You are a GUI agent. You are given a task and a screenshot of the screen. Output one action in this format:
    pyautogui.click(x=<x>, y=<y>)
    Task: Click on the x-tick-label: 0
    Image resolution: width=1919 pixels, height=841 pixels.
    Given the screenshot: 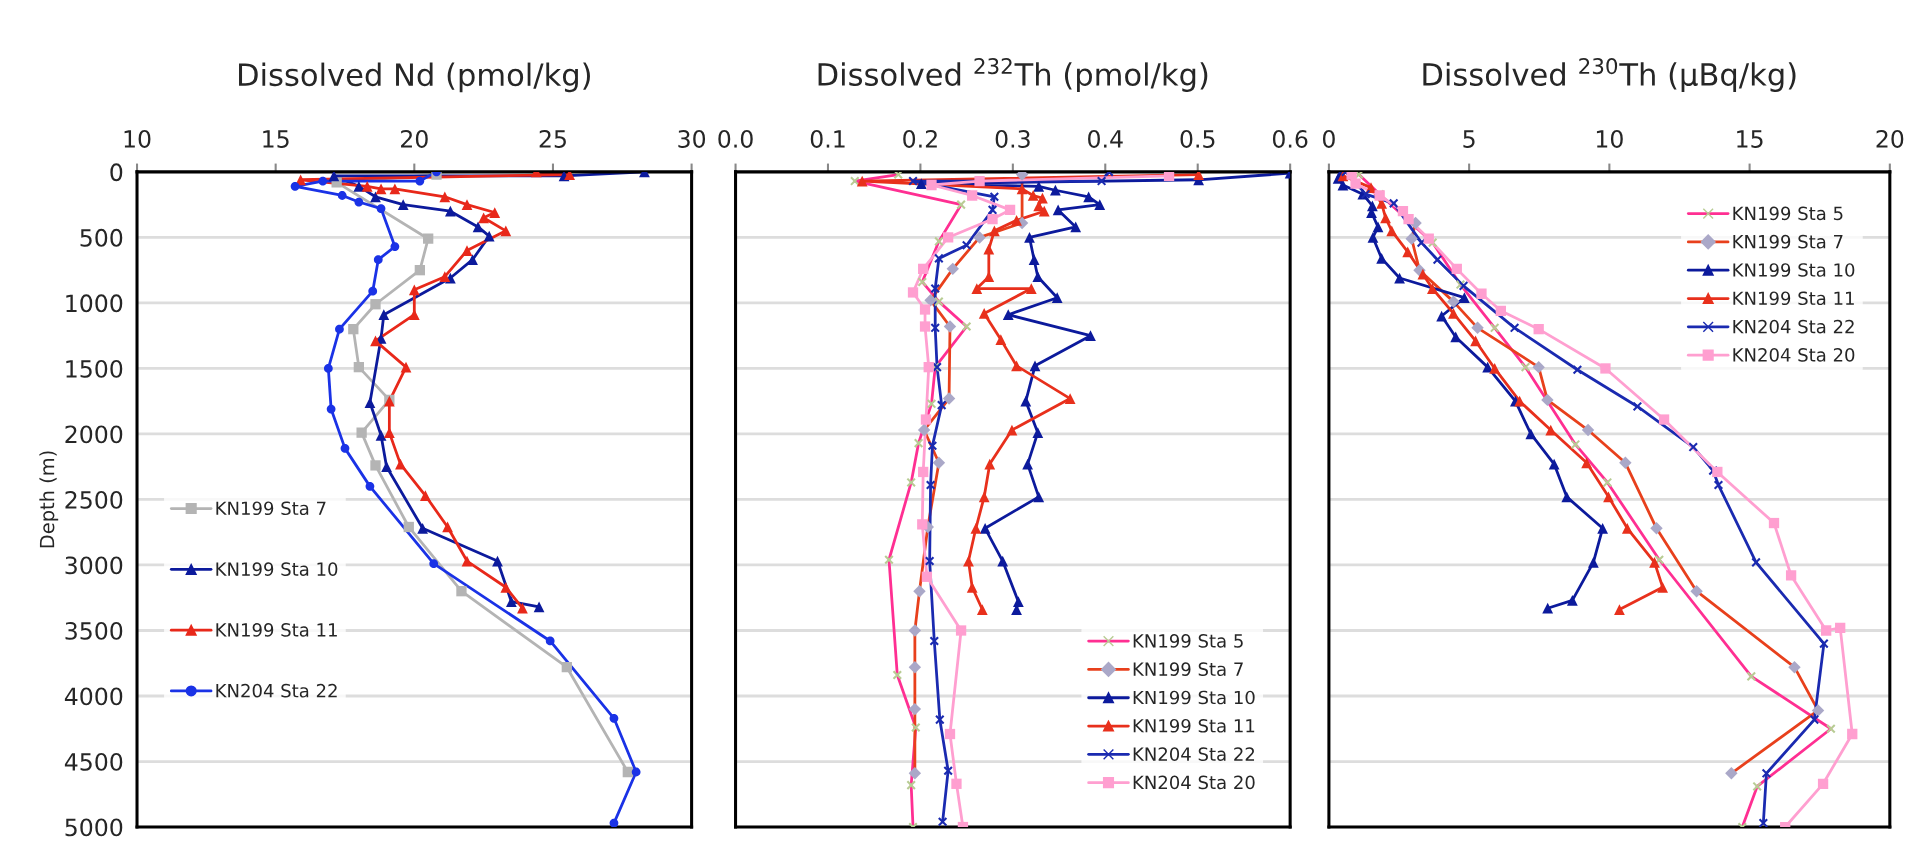 What is the action you would take?
    pyautogui.click(x=1328, y=139)
    